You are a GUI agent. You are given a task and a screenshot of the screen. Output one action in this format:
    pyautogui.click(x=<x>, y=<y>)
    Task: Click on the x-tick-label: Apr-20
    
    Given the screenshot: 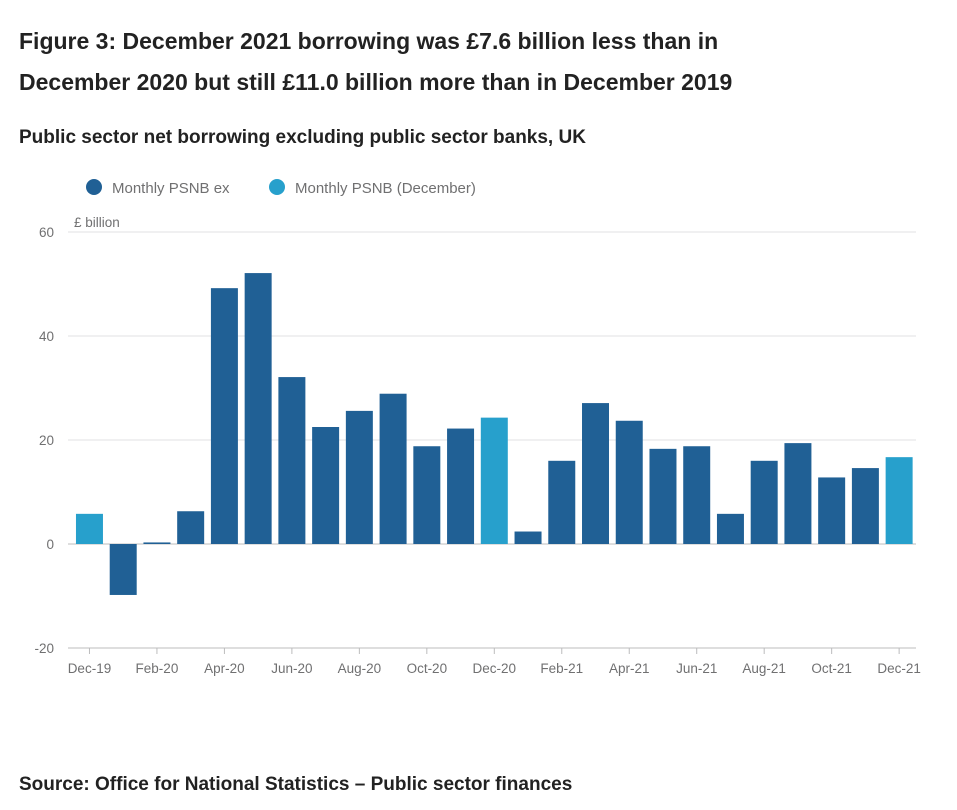 What is the action you would take?
    pyautogui.click(x=224, y=668)
    